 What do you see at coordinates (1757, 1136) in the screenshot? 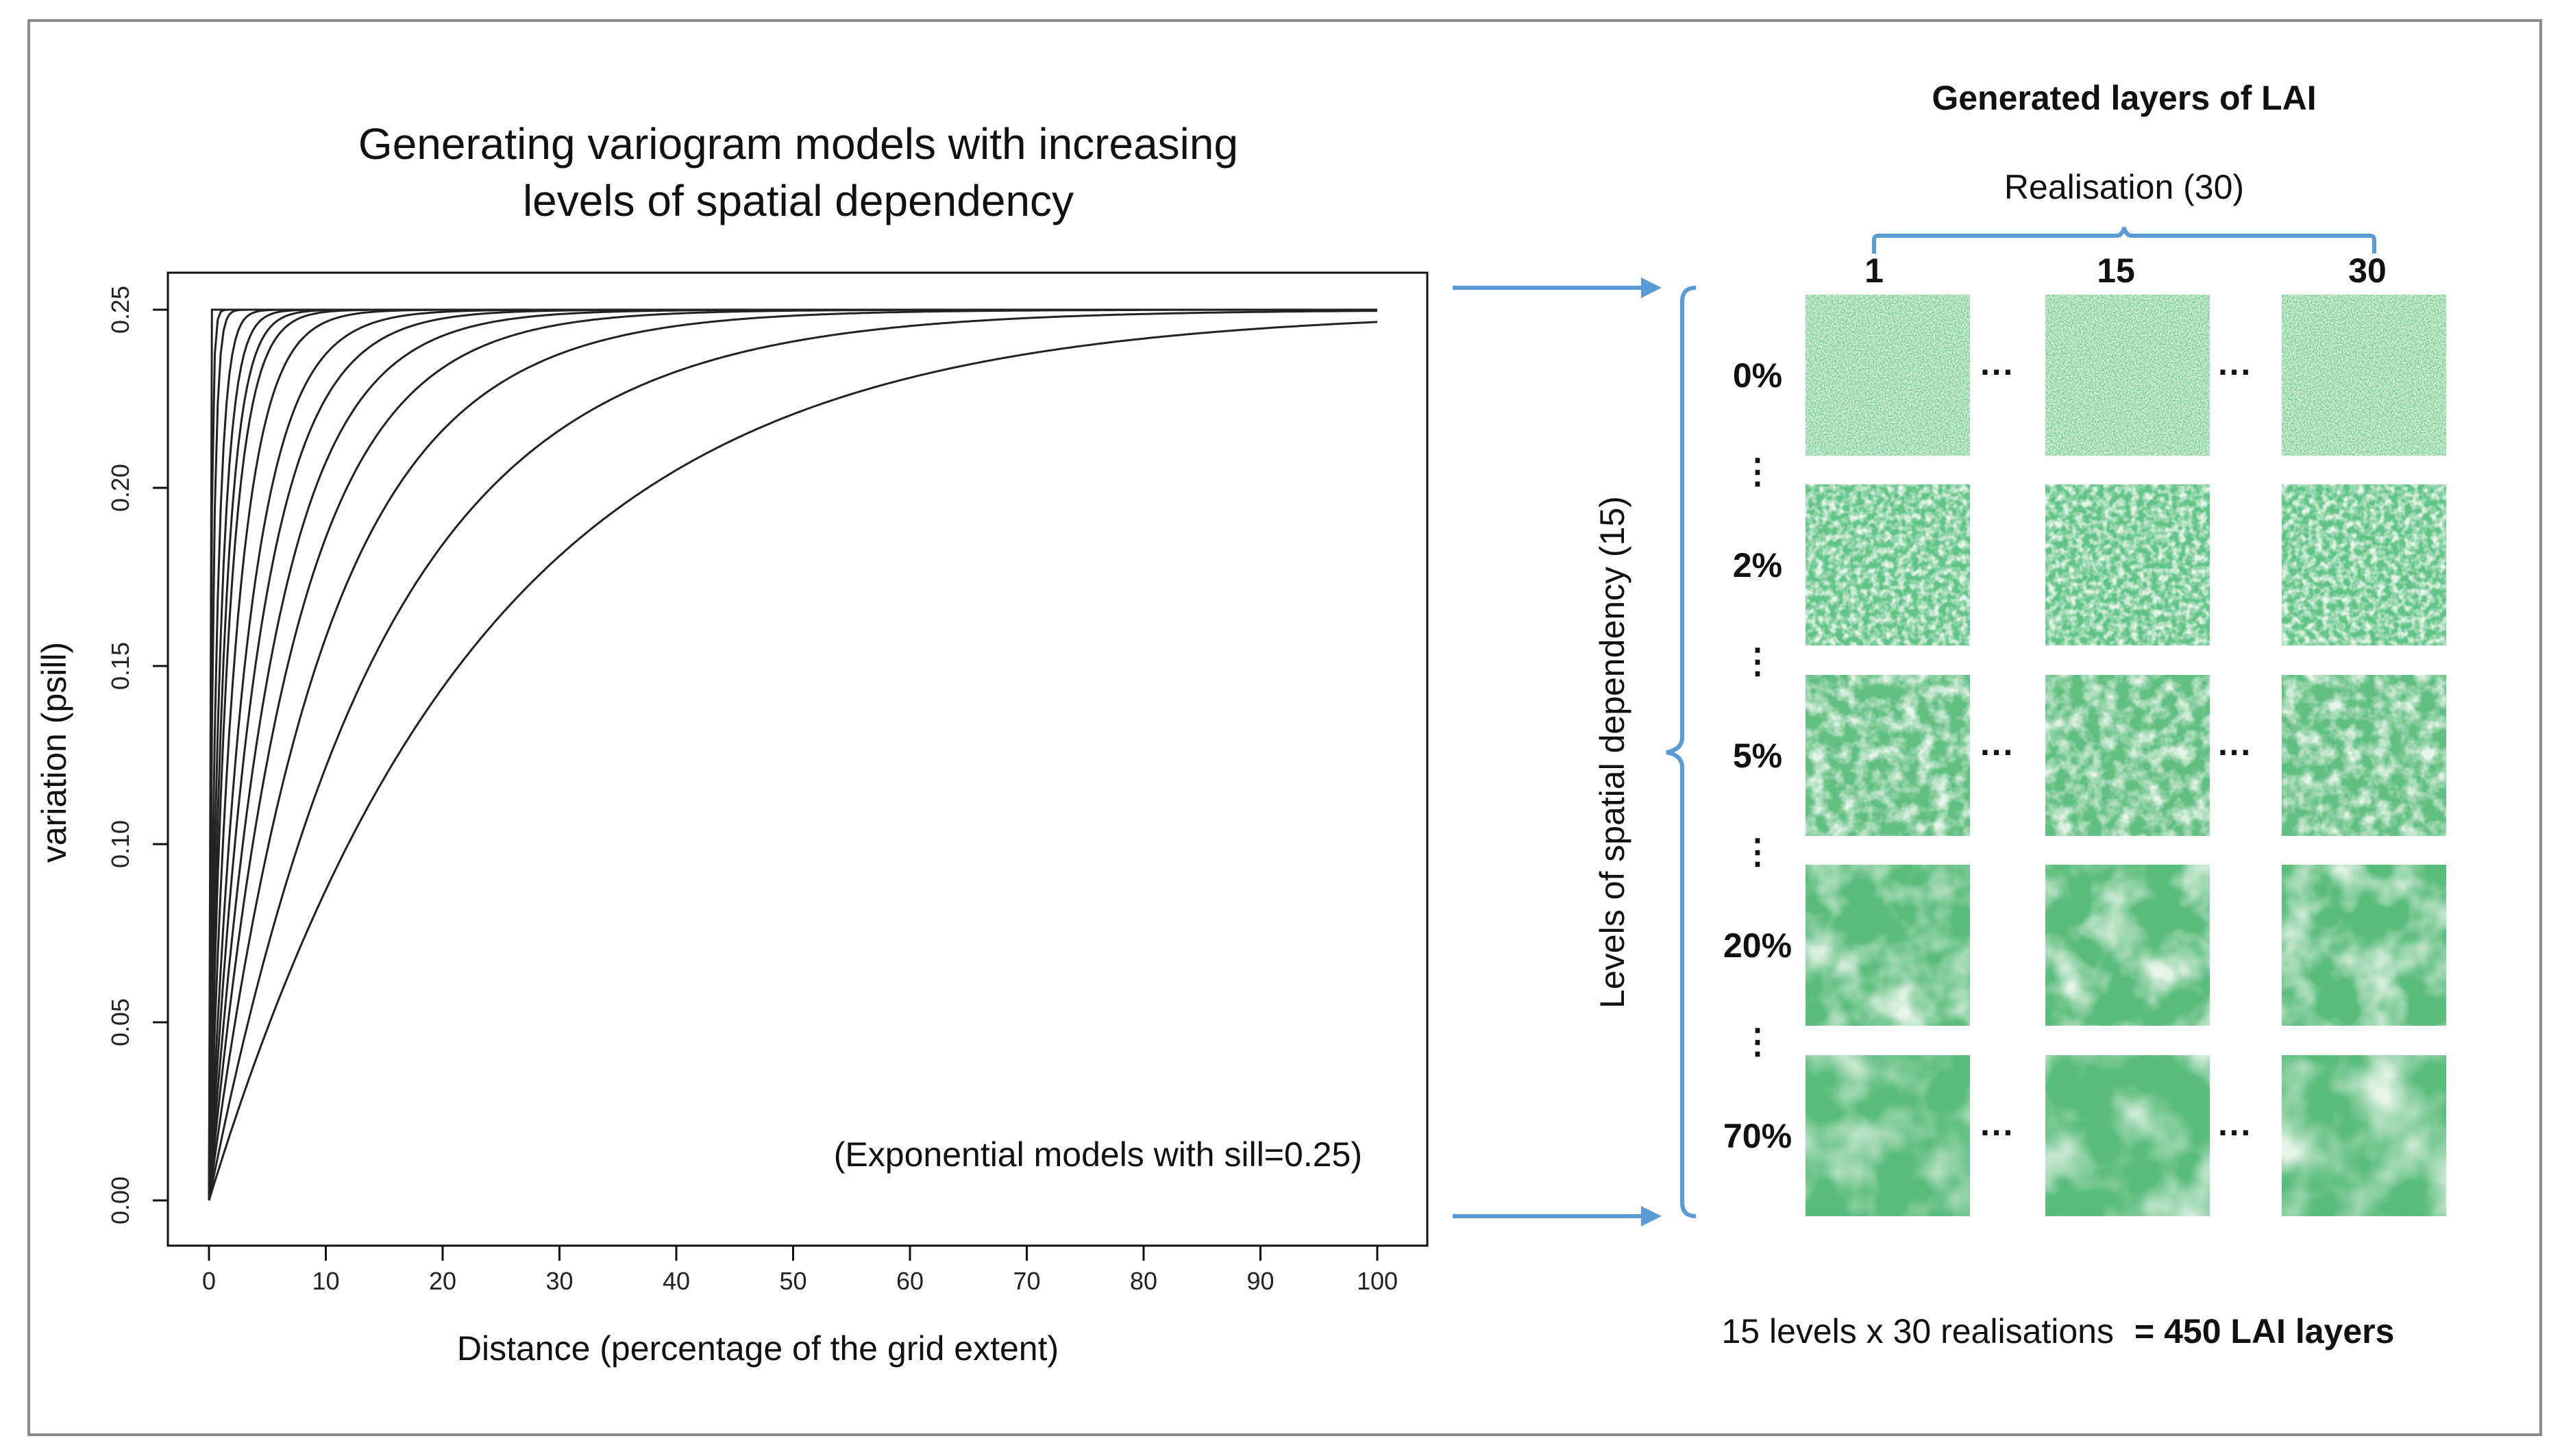
I see `row-label-5: 70%` at bounding box center [1757, 1136].